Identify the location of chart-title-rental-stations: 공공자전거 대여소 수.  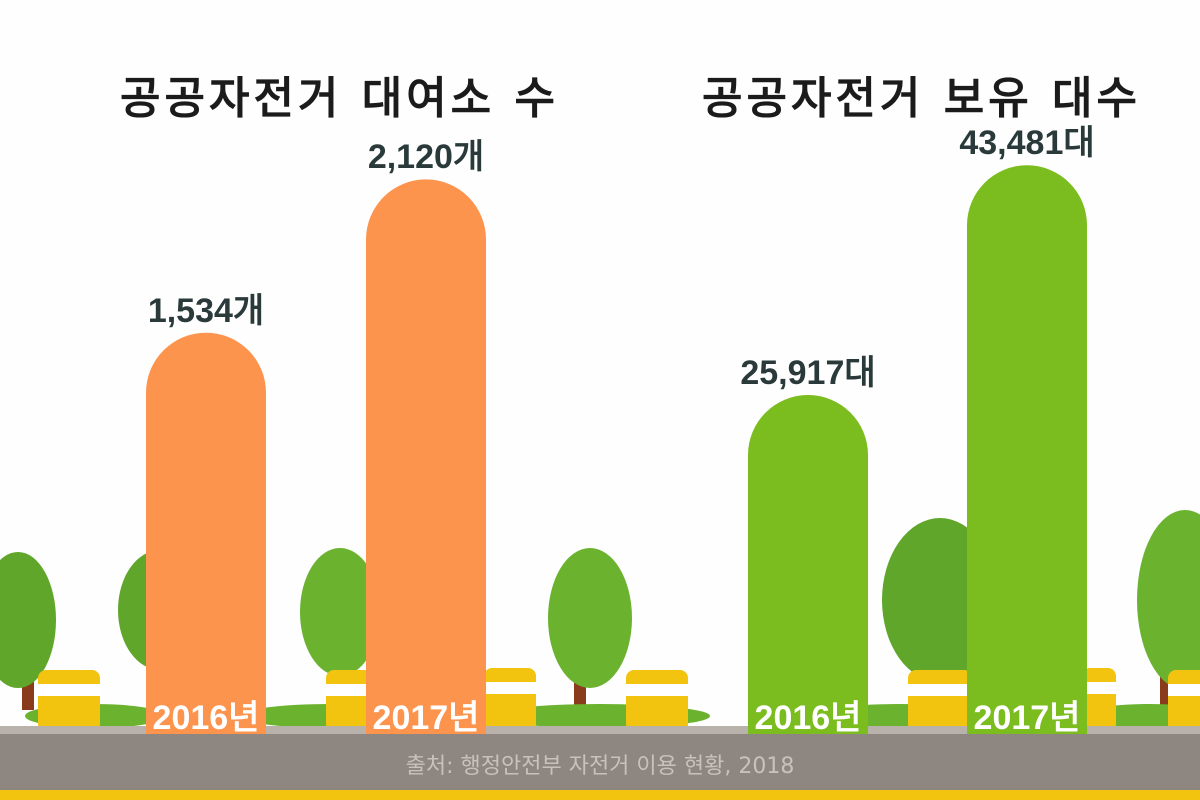
(339, 98).